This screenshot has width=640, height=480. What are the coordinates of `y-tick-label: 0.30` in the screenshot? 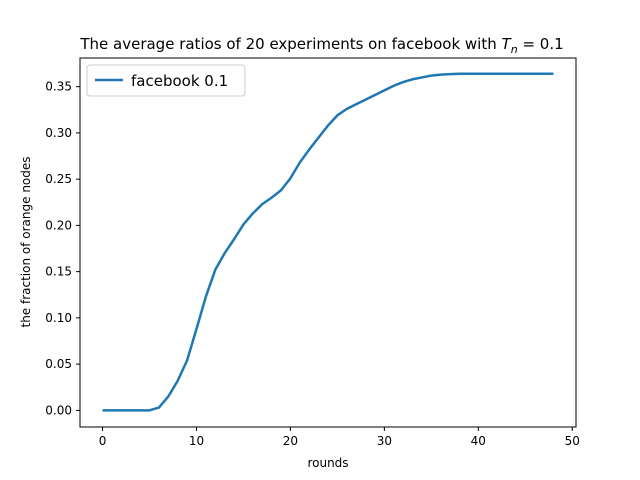 It's located at (58, 133).